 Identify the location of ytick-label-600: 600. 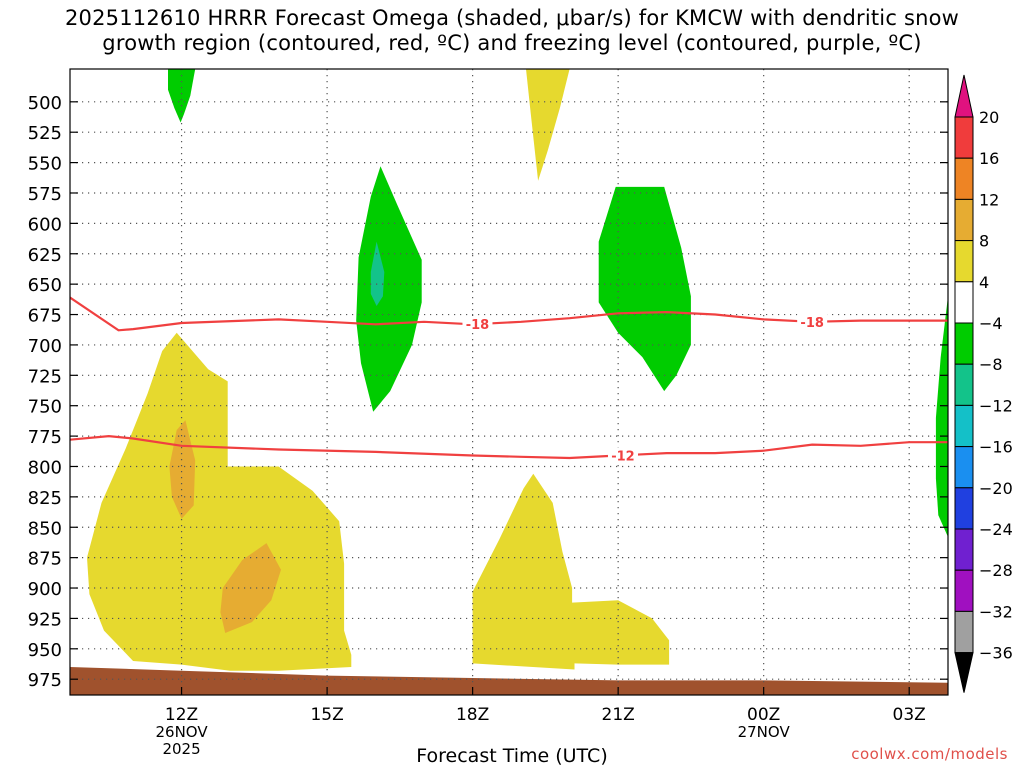
(45, 224).